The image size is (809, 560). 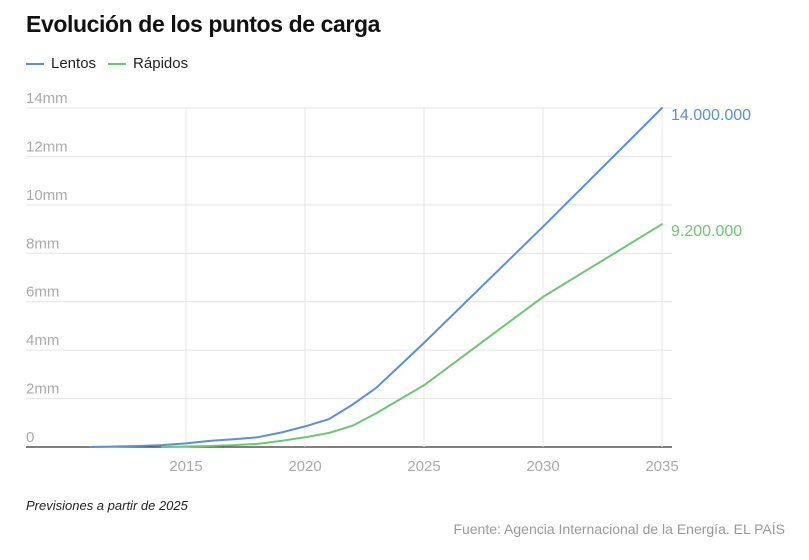 What do you see at coordinates (47, 146) in the screenshot?
I see `y-tick-label: 12mm` at bounding box center [47, 146].